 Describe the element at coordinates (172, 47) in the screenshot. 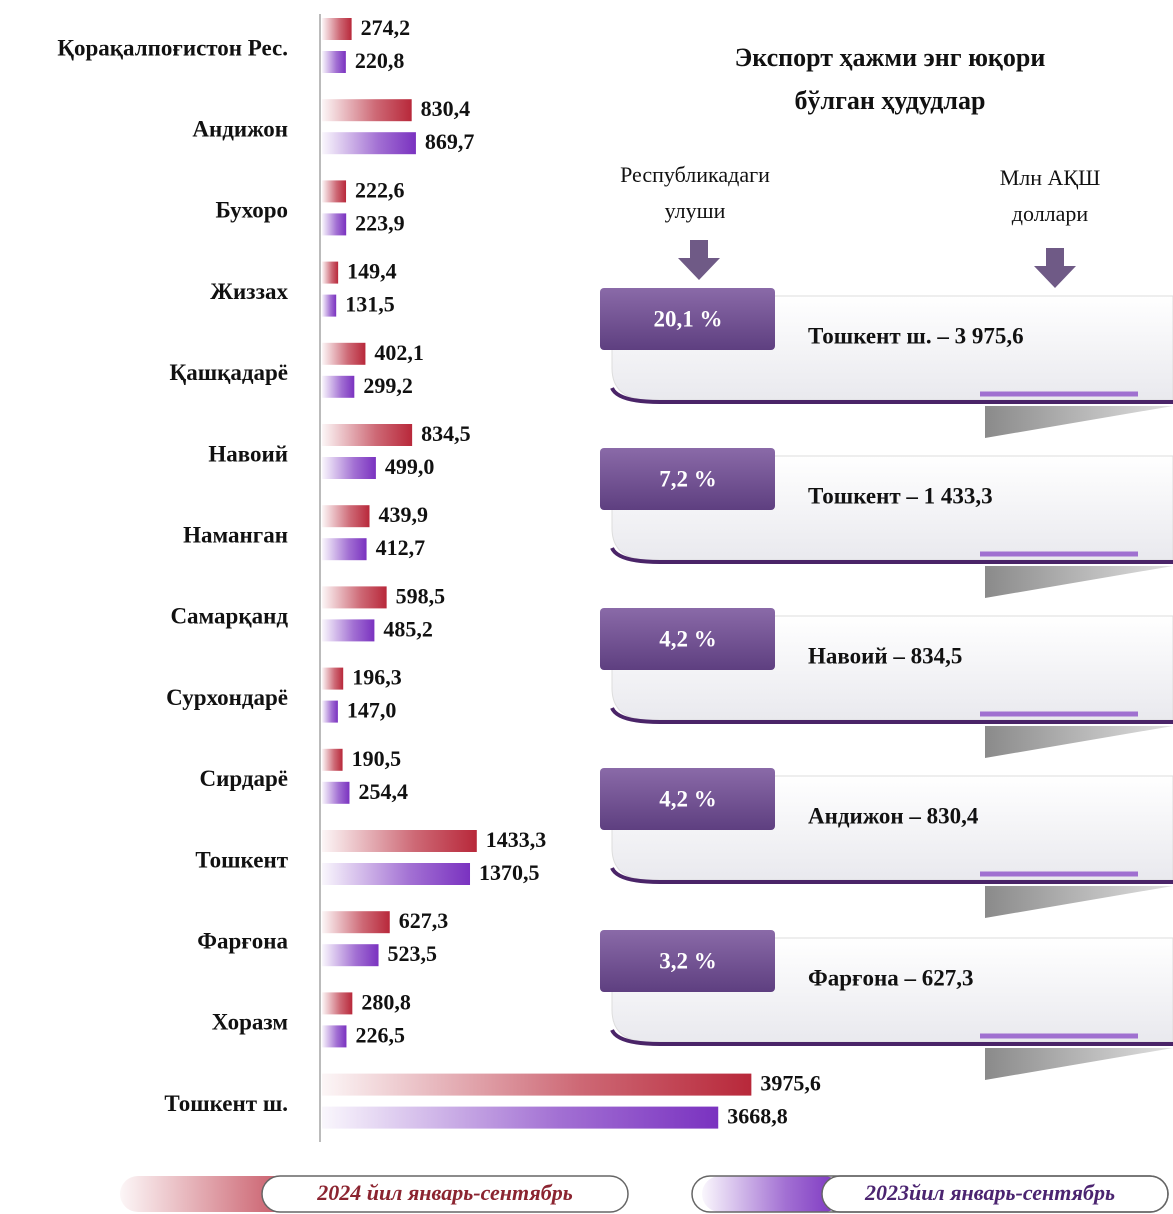

I see `category-label: Қорақалпоғистон Рес.` at that location.